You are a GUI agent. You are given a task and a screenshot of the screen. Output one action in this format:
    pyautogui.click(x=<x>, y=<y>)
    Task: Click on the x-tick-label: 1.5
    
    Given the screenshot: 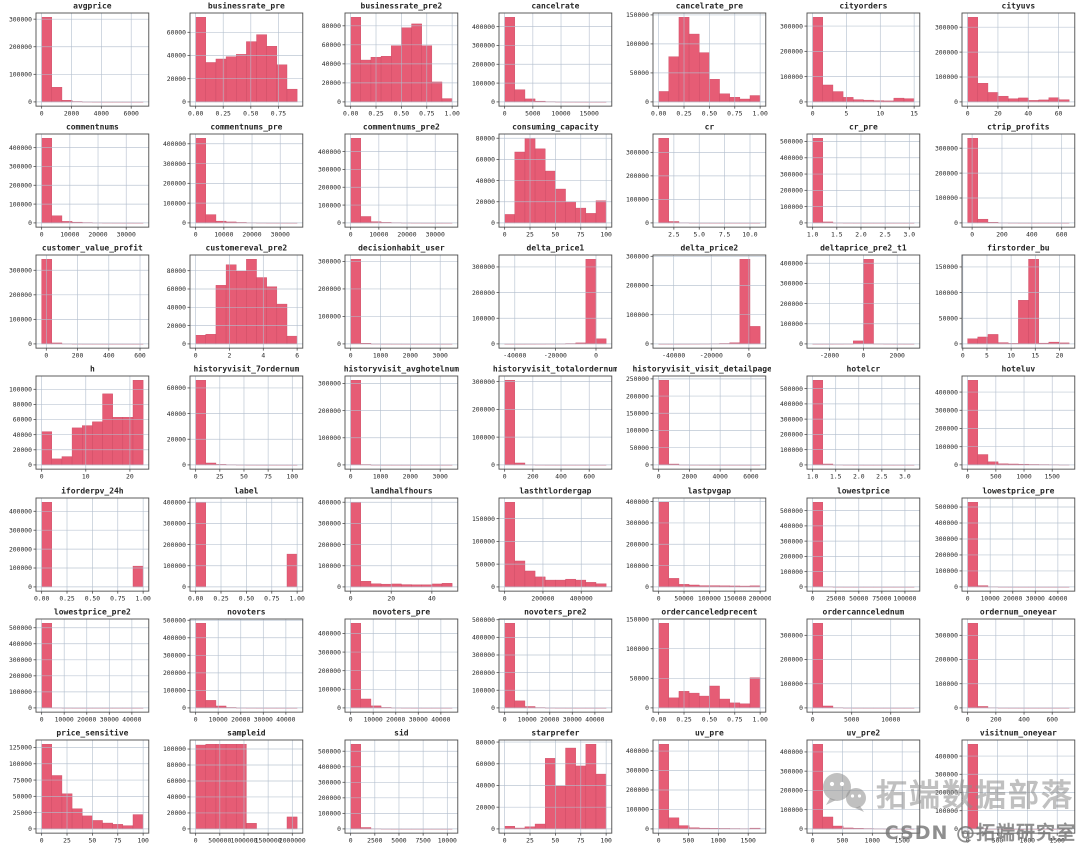 What is the action you would take?
    pyautogui.click(x=836, y=477)
    